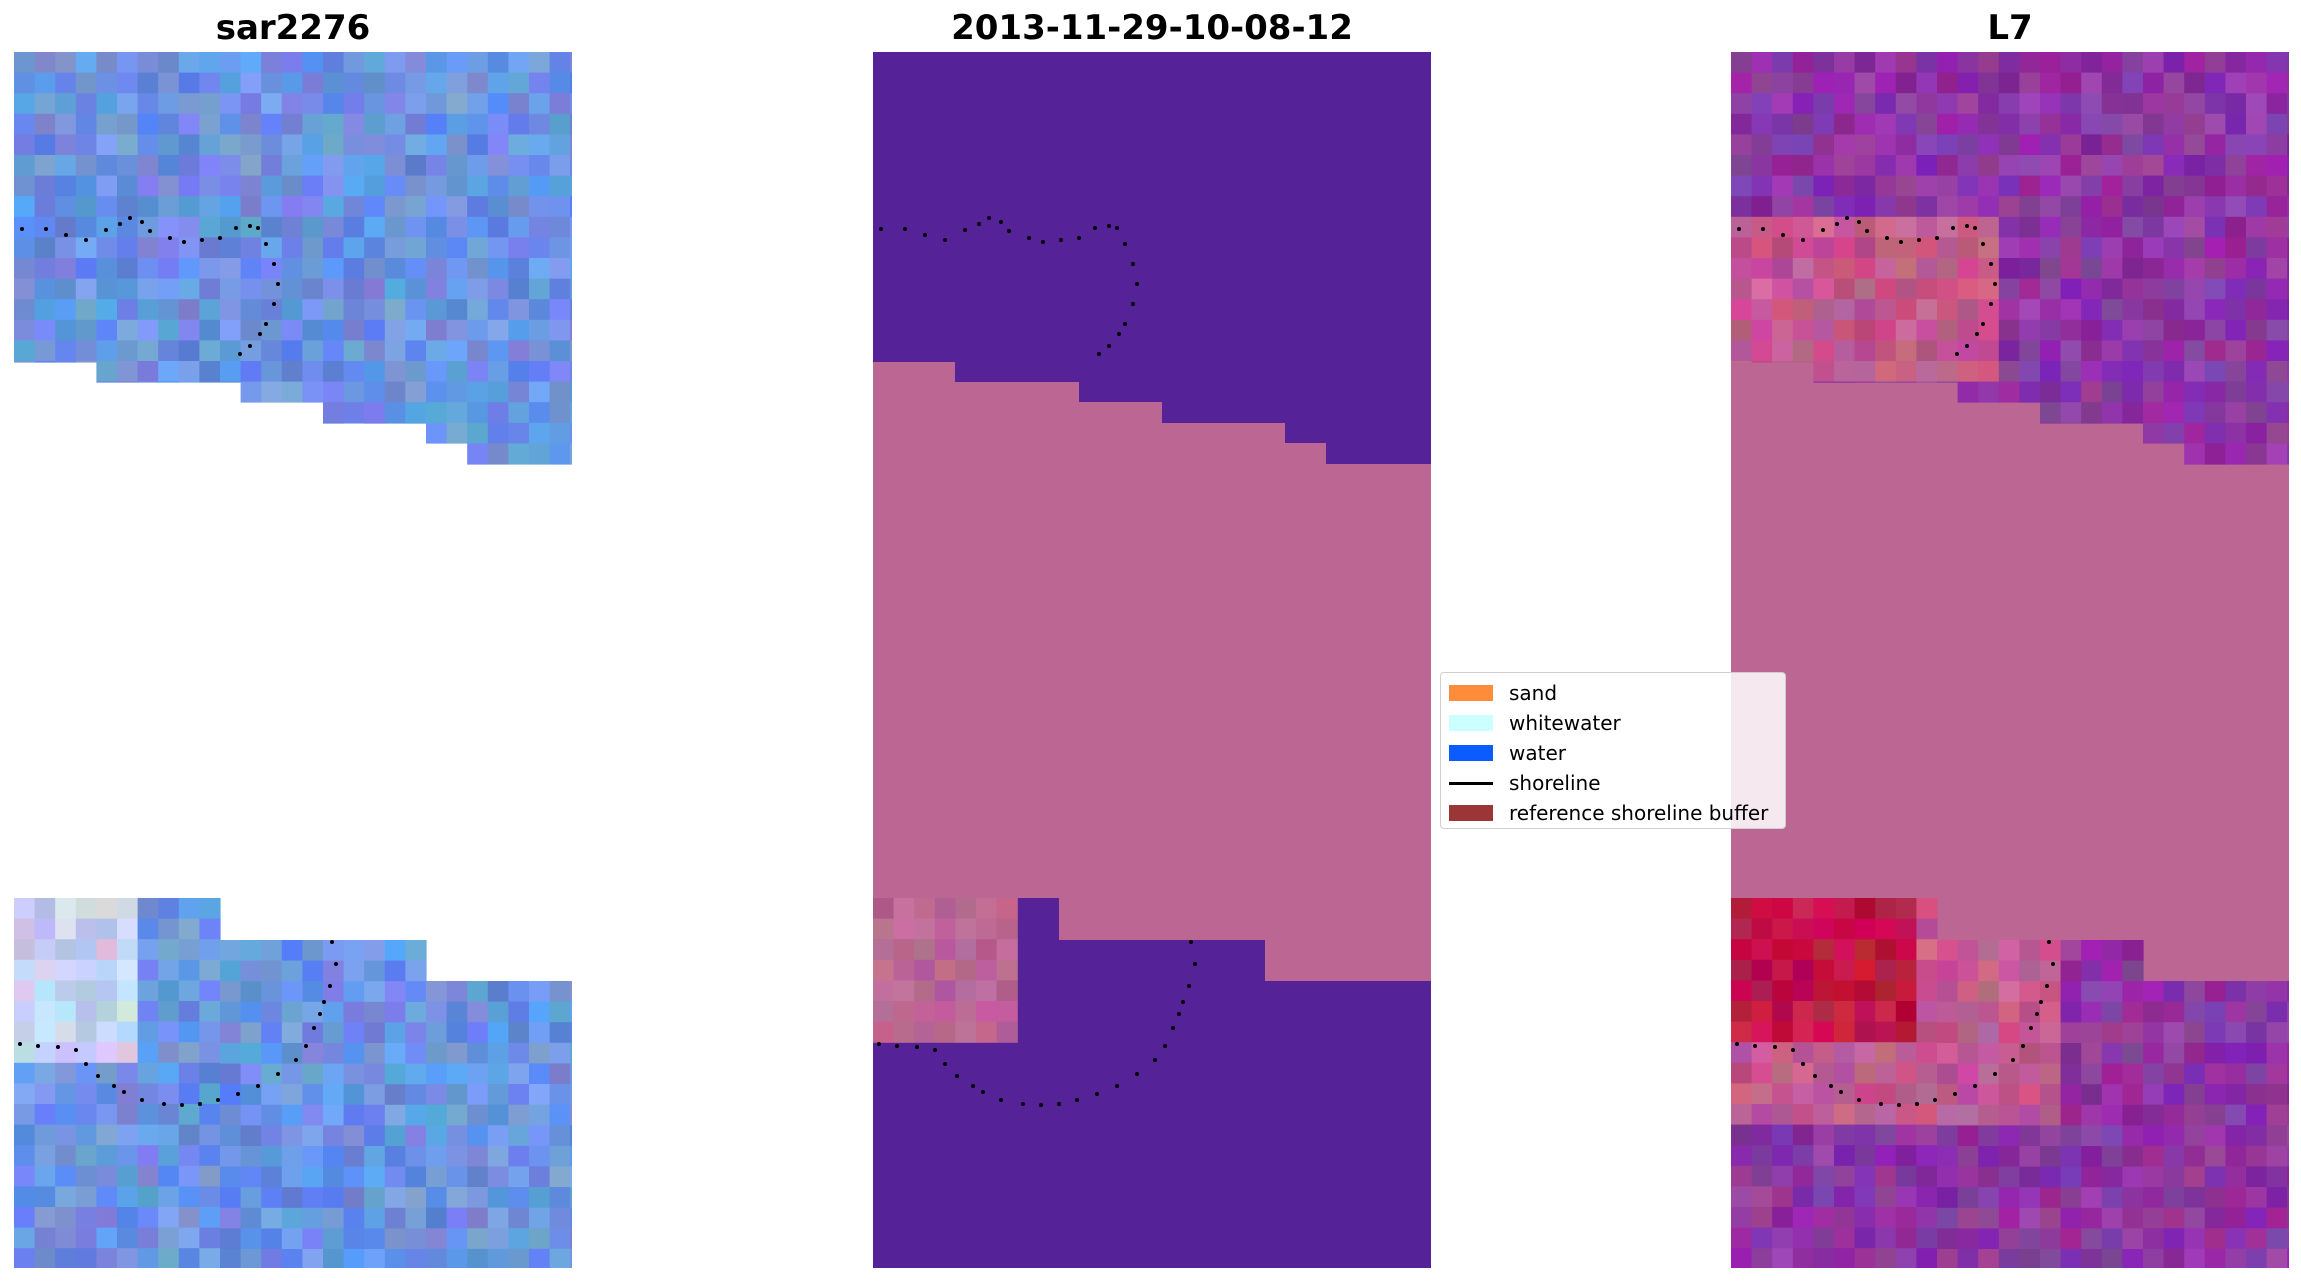 The height and width of the screenshot is (1283, 2301). Describe the element at coordinates (1831, 1086) in the screenshot. I see `overlay-shoreline-dot` at that location.